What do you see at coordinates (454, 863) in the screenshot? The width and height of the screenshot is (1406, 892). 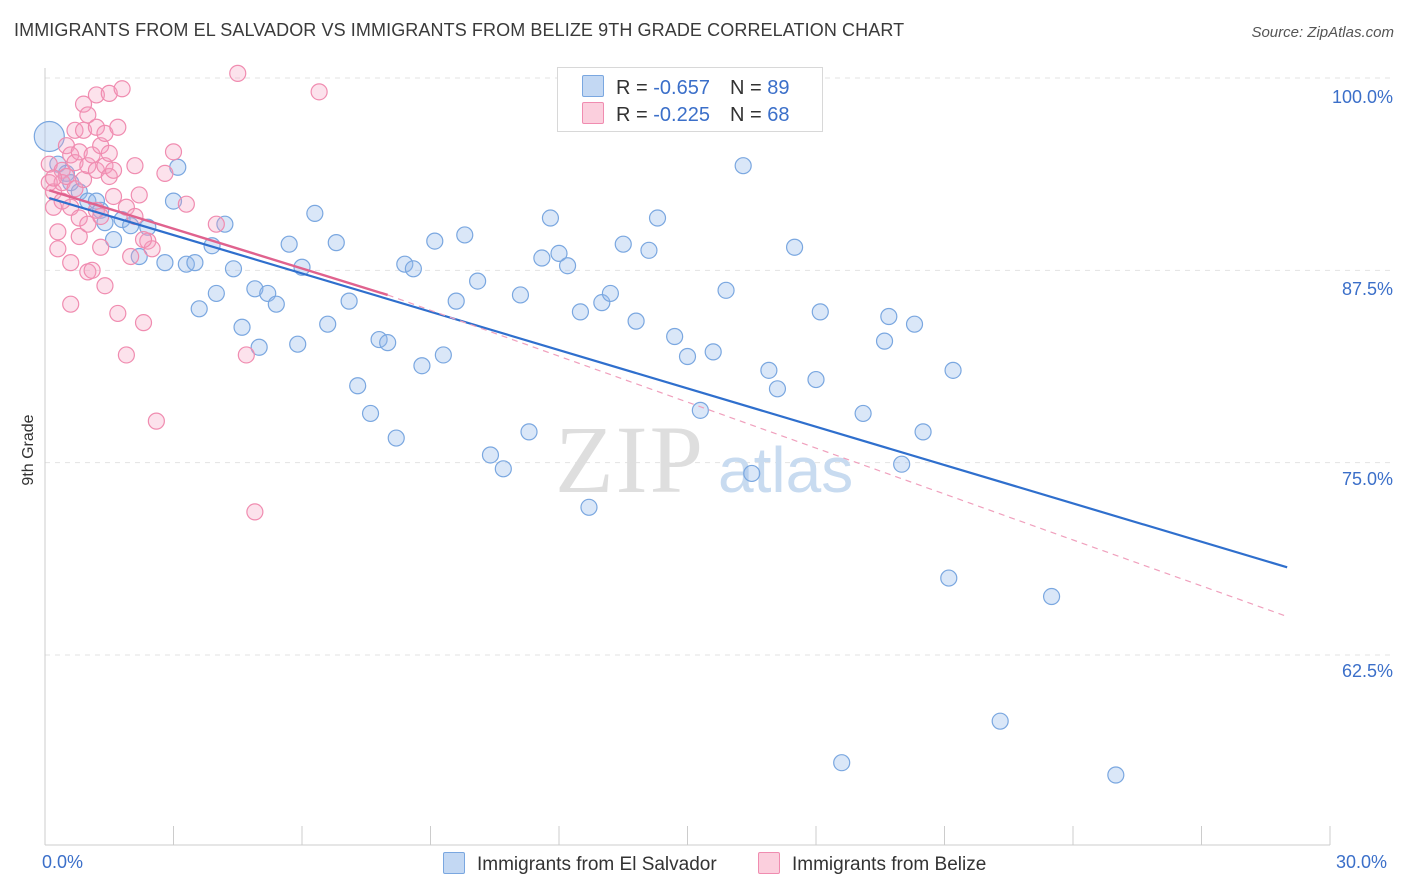 I see `bottom-legend-swatch-blue` at bounding box center [454, 863].